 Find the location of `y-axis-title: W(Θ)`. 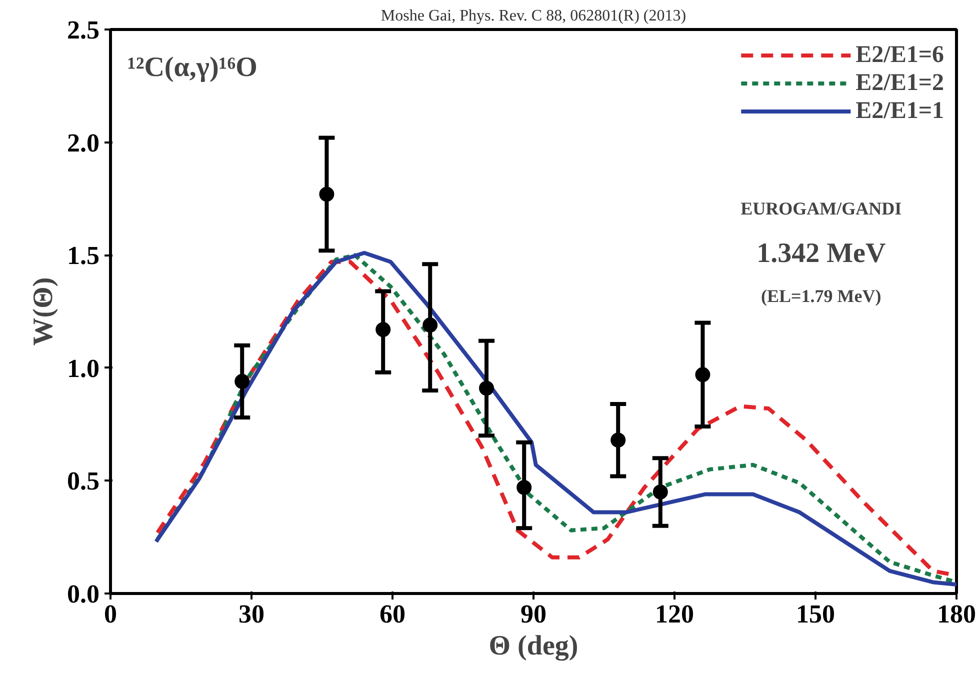

y-axis-title: W(Θ) is located at coordinates (43, 311).